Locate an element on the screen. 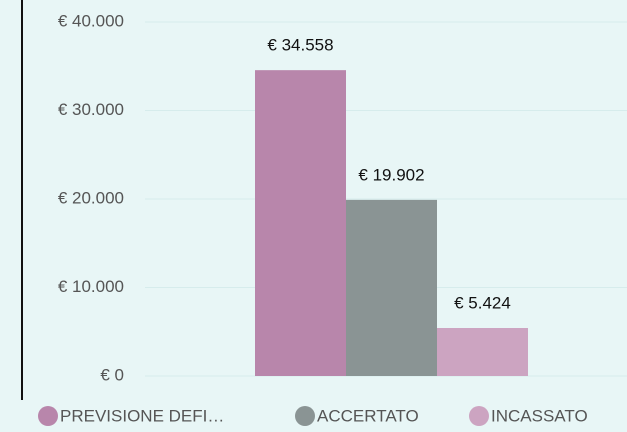 The height and width of the screenshot is (432, 627). y-tick-label: € 40.000 is located at coordinates (91, 20).